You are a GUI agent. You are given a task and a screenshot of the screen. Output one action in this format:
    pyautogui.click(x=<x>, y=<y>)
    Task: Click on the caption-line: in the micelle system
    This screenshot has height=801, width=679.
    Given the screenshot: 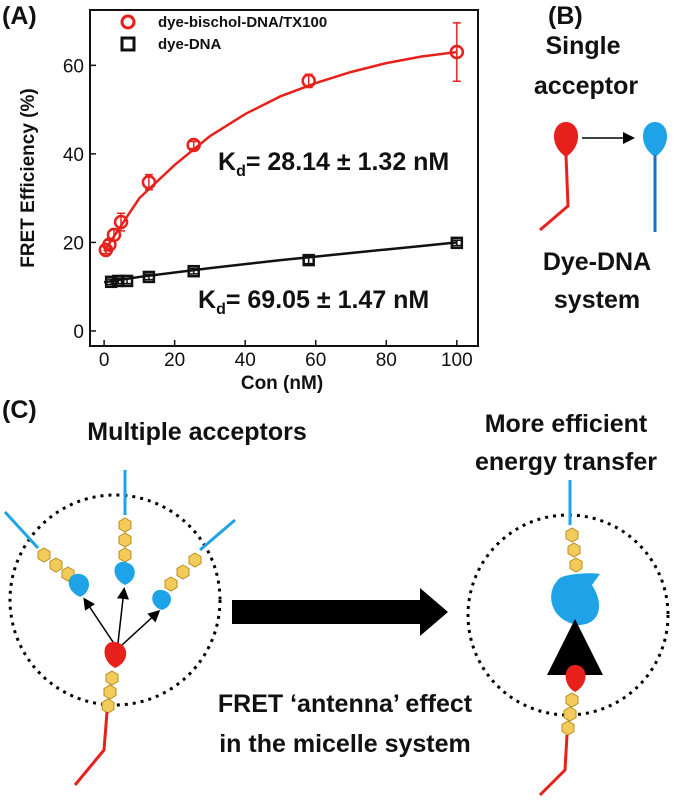 What is the action you would take?
    pyautogui.click(x=345, y=744)
    